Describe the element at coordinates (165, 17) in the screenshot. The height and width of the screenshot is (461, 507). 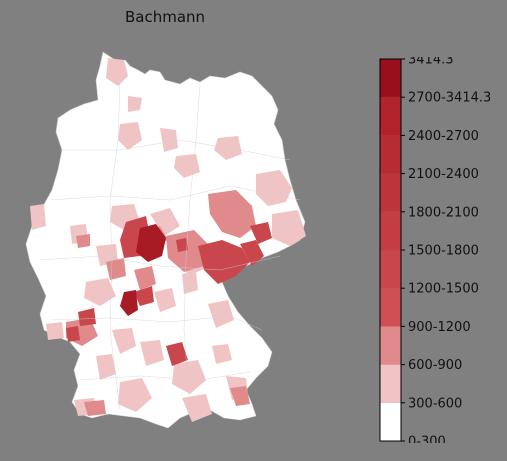
I see `map-title: Bachmann` at that location.